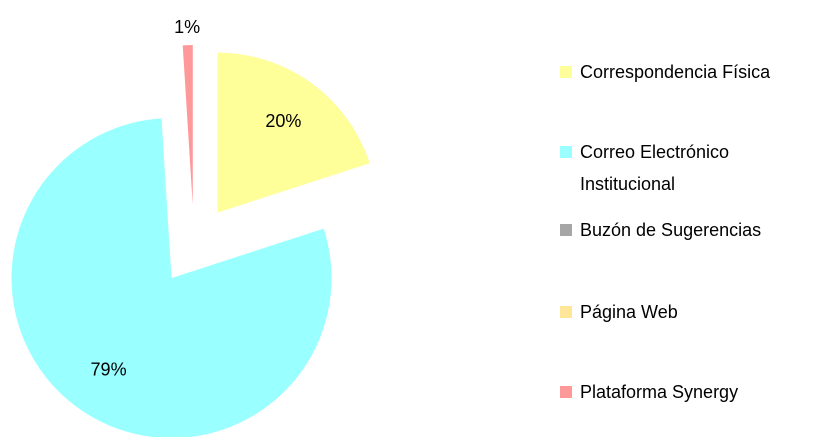 This screenshot has width=830, height=437. I want to click on legend-label: Correo Electrónico Institucional, so click(655, 168).